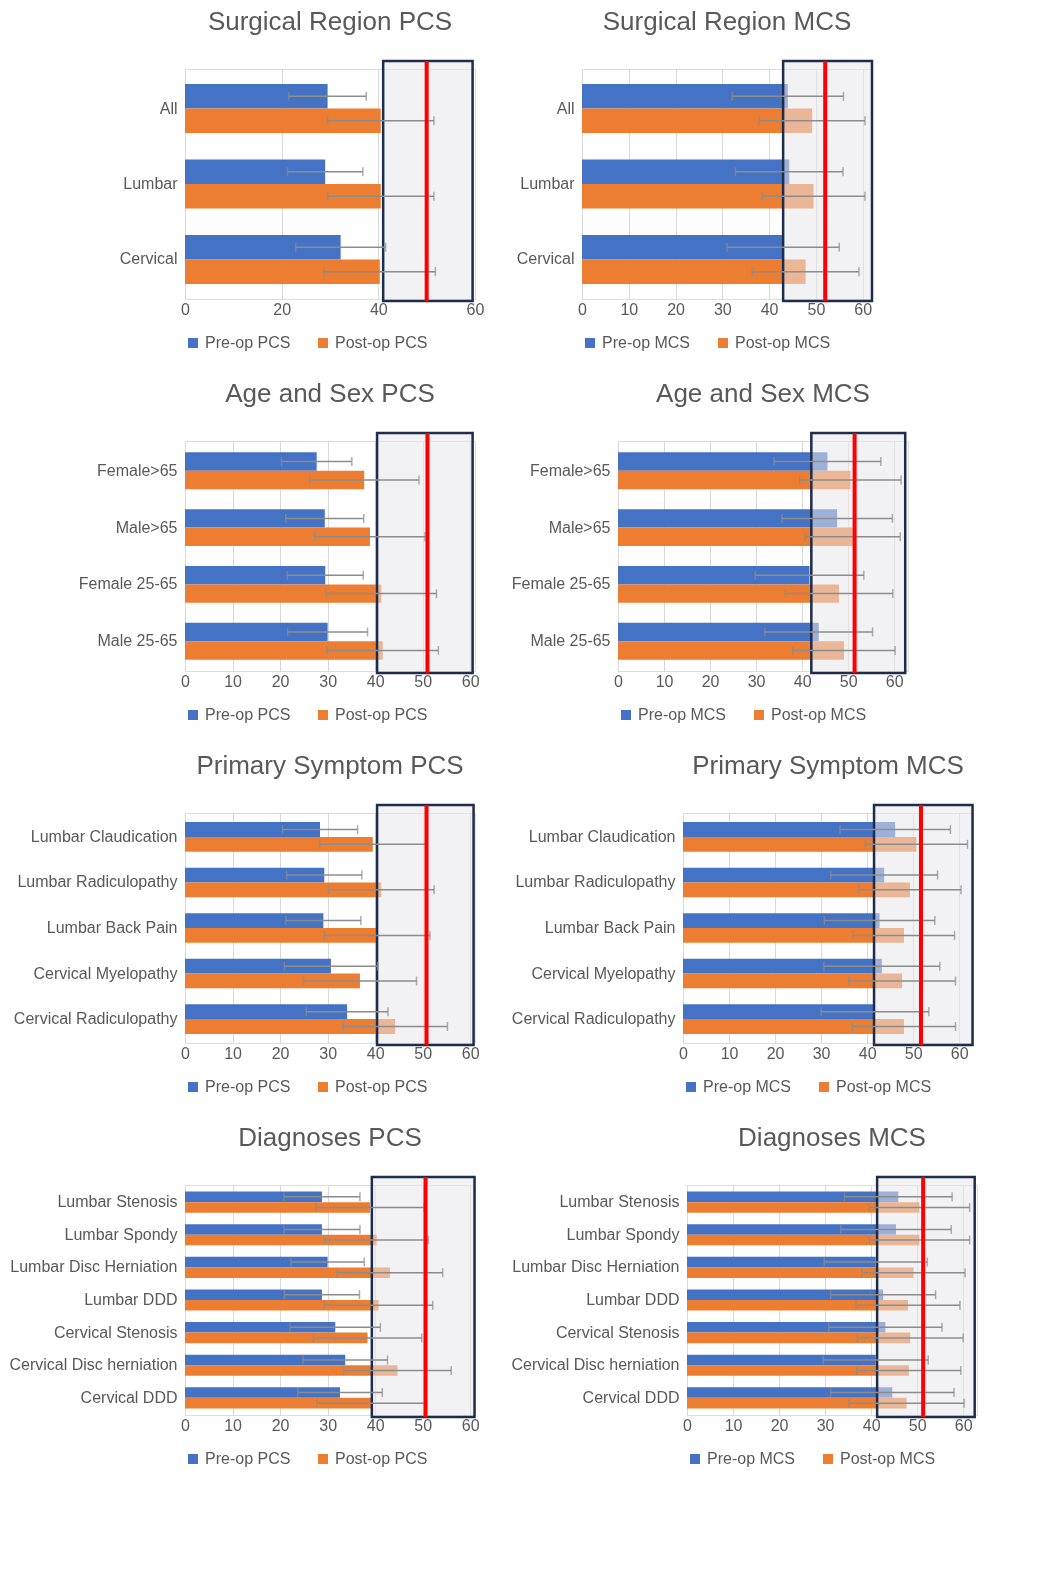  I want to click on y-tick-label: Lumbar Stenosis, so click(619, 1202).